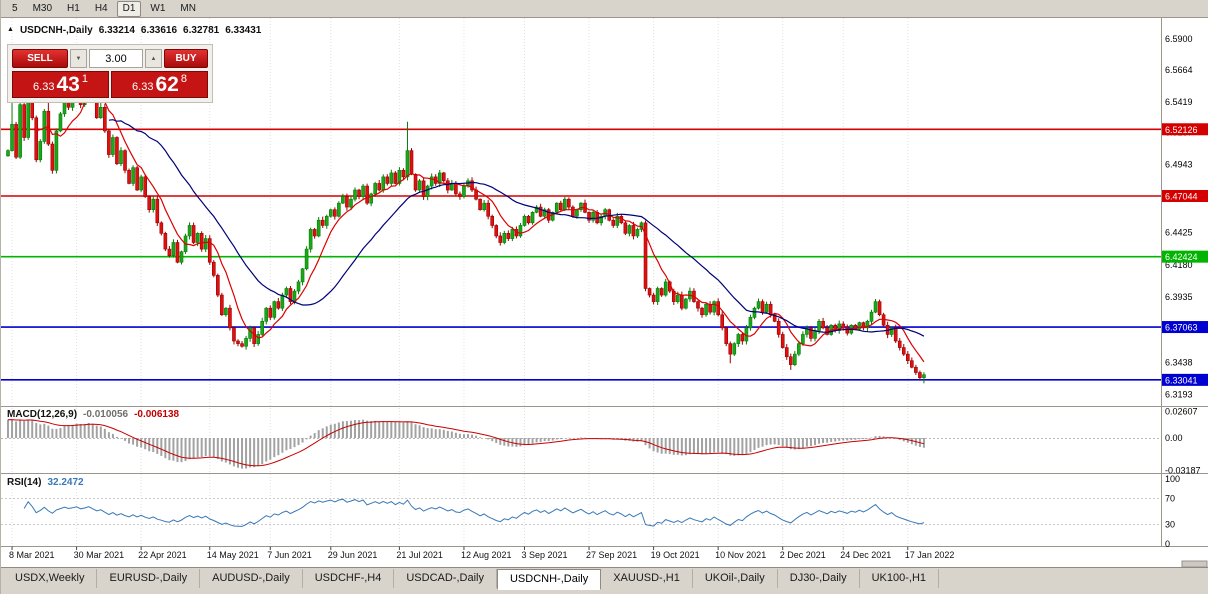  What do you see at coordinates (1179, 165) in the screenshot?
I see `price-scale-label: 6.4943` at bounding box center [1179, 165].